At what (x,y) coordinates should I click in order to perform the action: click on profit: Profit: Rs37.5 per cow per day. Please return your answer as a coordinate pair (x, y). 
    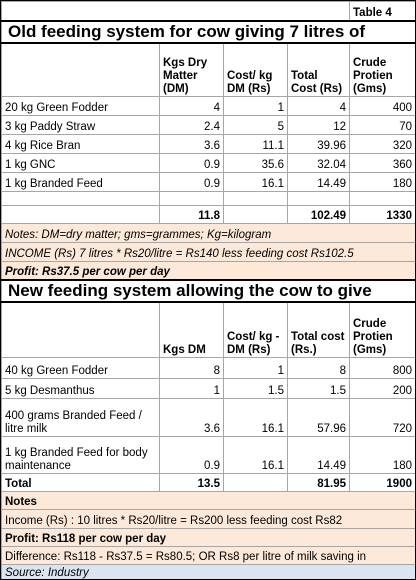
    Looking at the image, I should click on (208, 270).